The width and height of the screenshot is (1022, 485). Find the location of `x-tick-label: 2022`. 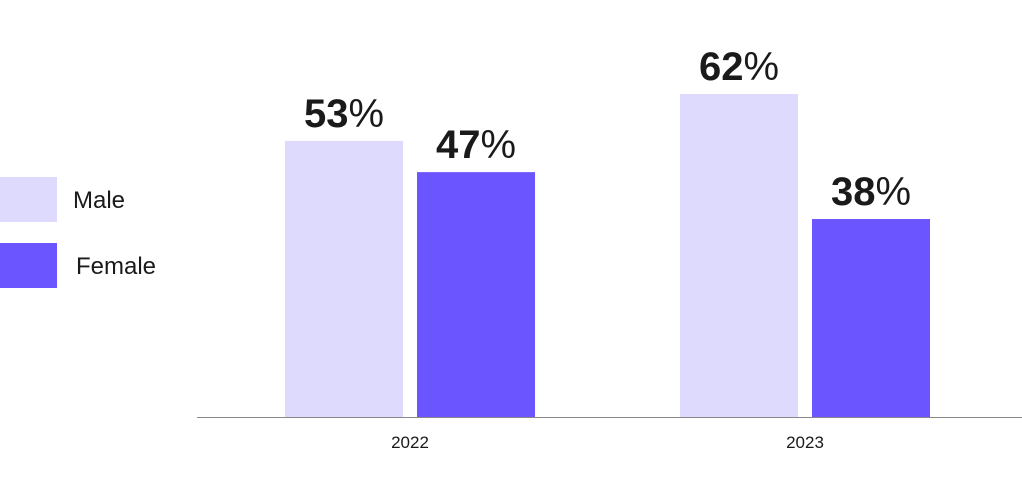

x-tick-label: 2022 is located at coordinates (410, 442).